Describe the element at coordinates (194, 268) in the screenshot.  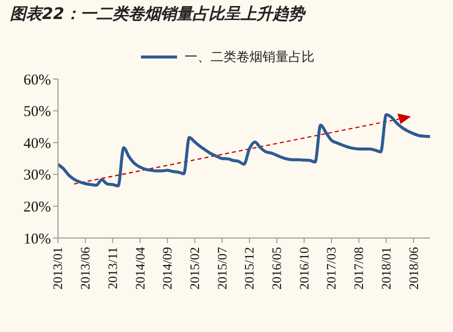
I see `x-tick-label: 2015/02` at that location.